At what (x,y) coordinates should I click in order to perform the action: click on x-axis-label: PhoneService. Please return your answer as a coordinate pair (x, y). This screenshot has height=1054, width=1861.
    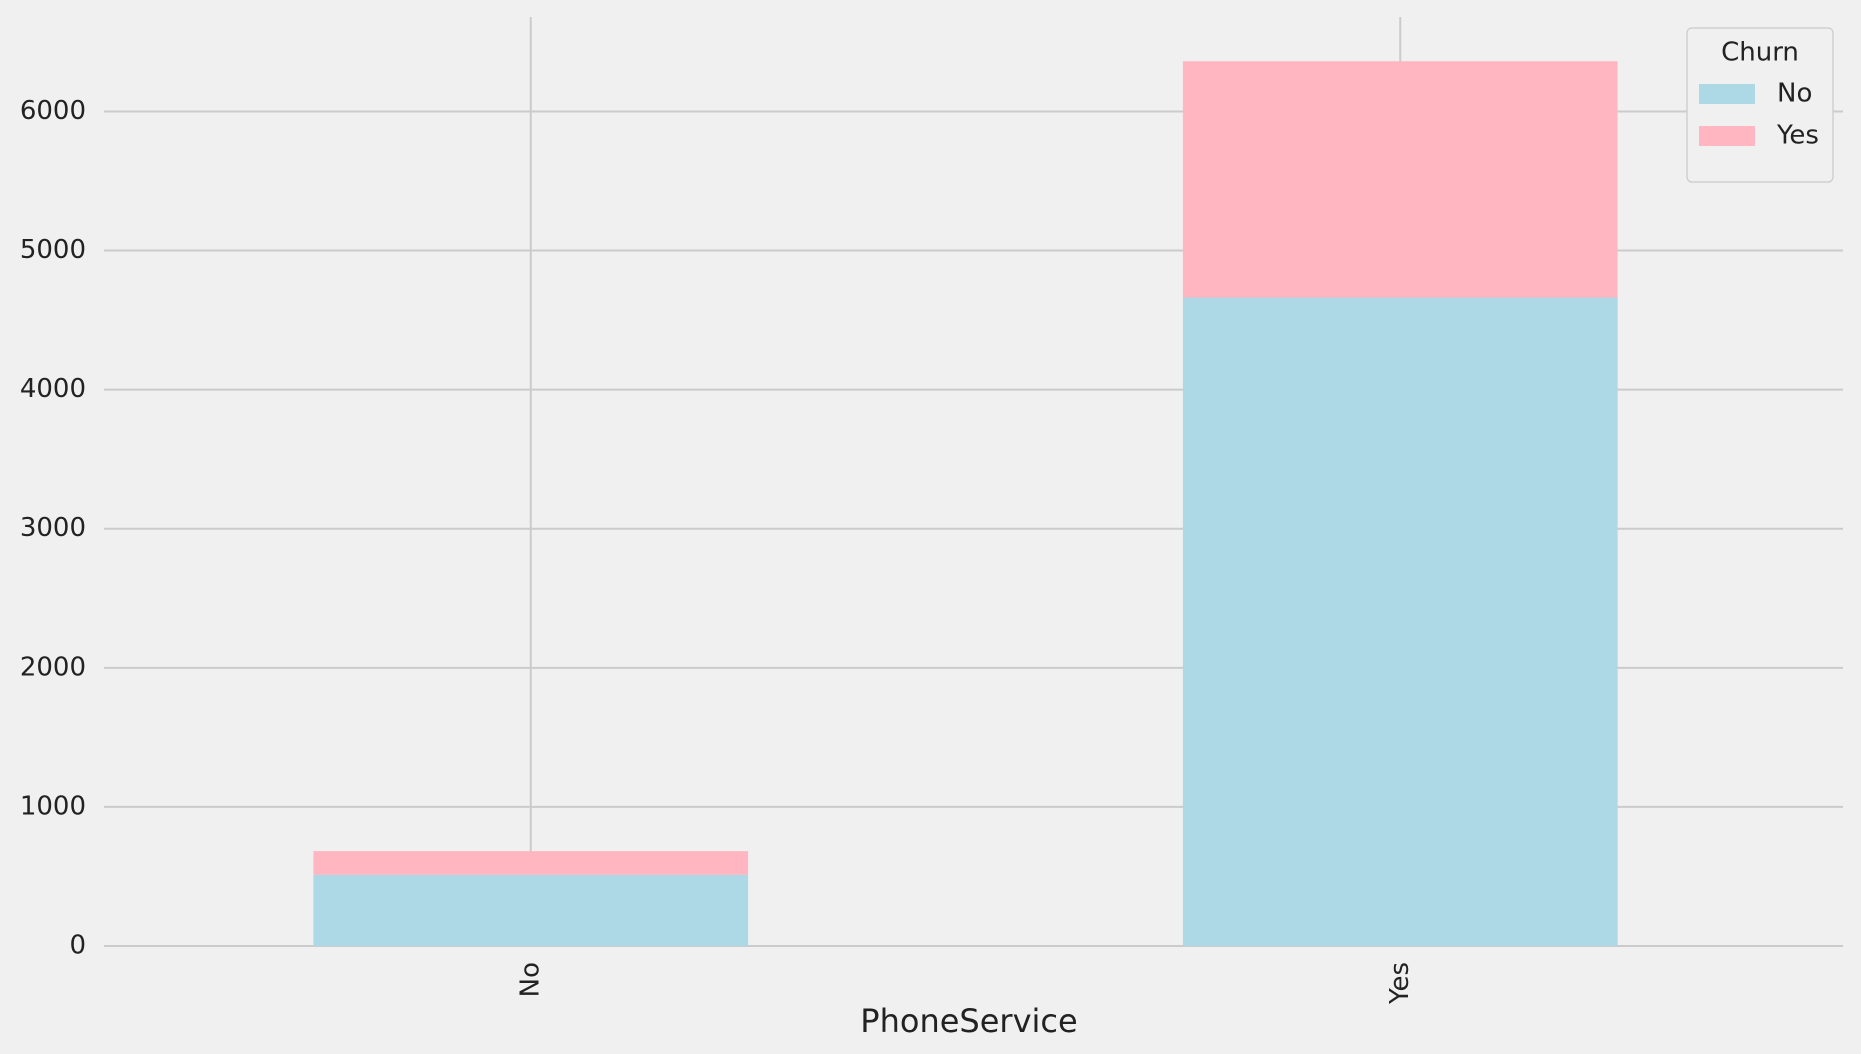
    Looking at the image, I should click on (968, 1021).